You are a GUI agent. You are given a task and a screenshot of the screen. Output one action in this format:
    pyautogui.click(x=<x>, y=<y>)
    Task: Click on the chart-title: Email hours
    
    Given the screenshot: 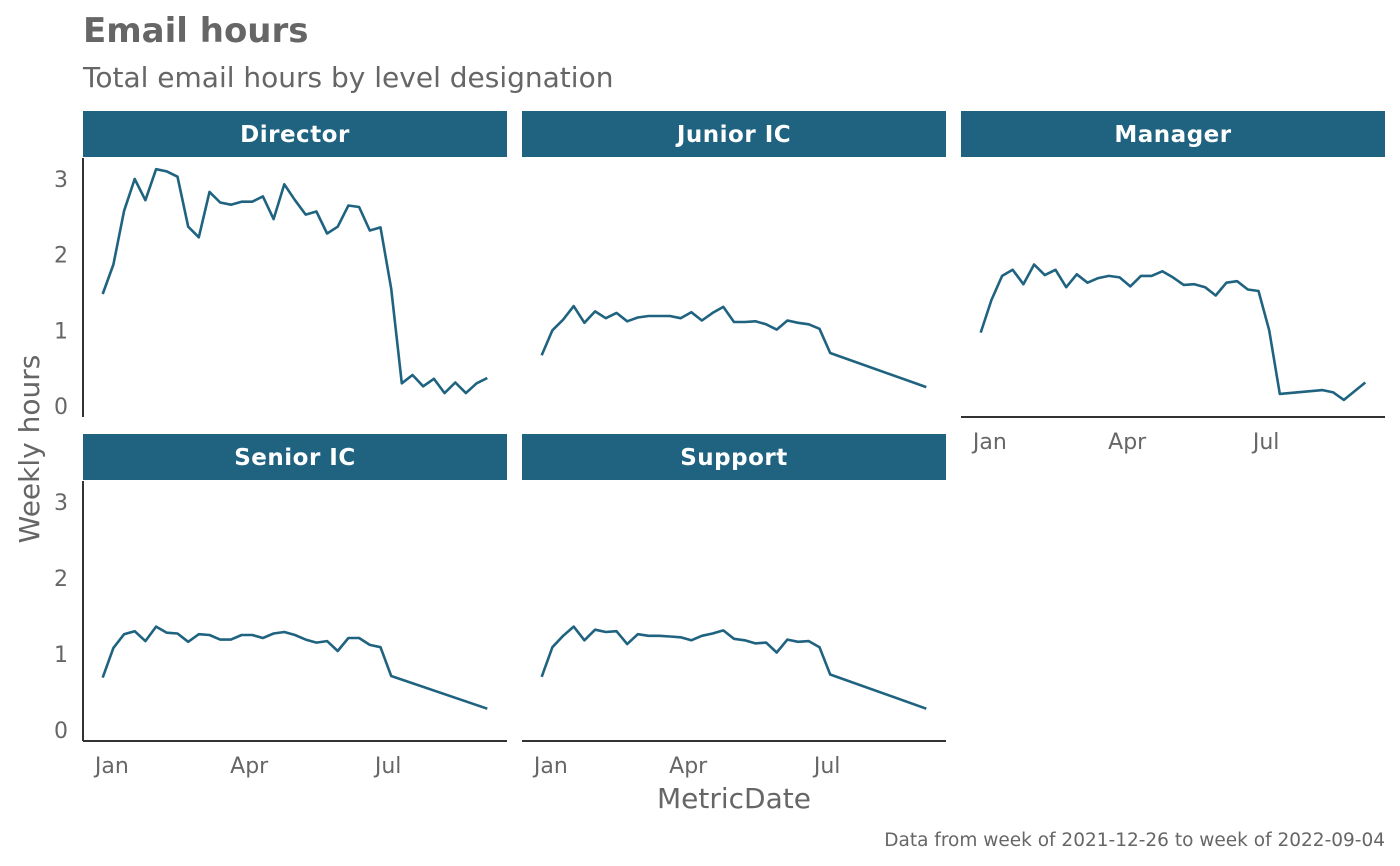 What is the action you would take?
    pyautogui.click(x=196, y=31)
    